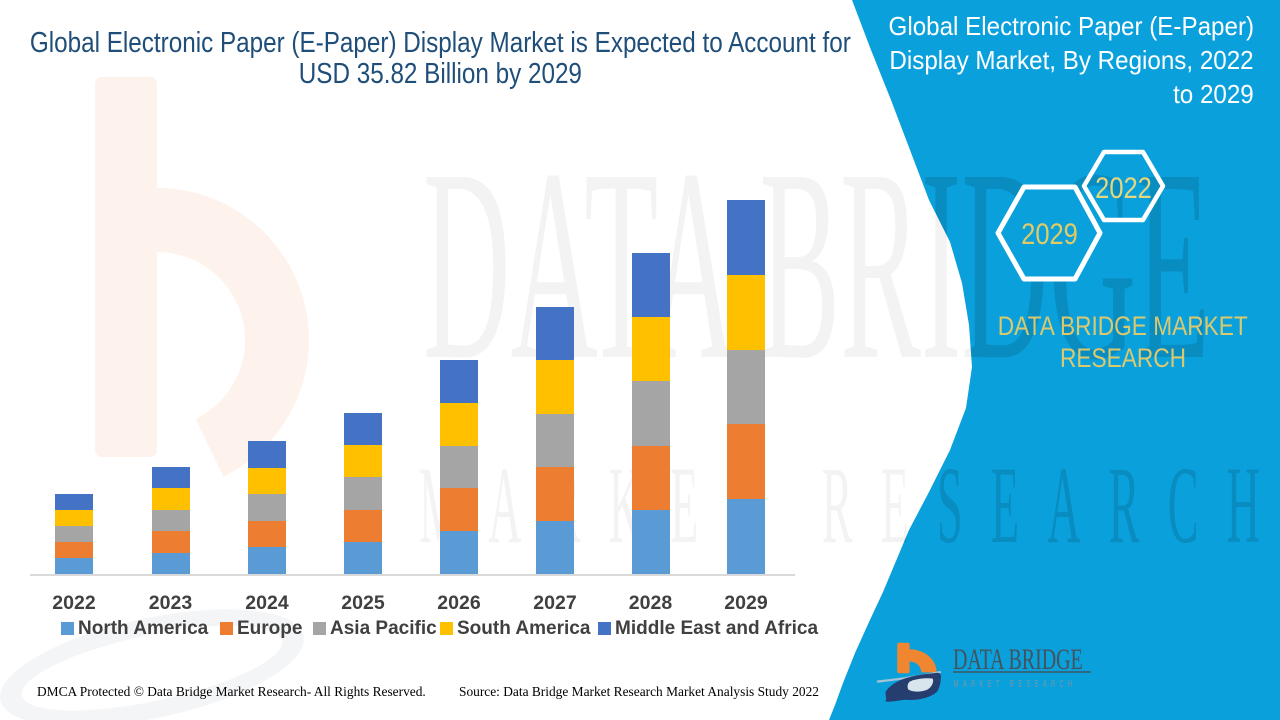 This screenshot has width=1280, height=720. I want to click on svg-text: 2022, so click(1123, 187).